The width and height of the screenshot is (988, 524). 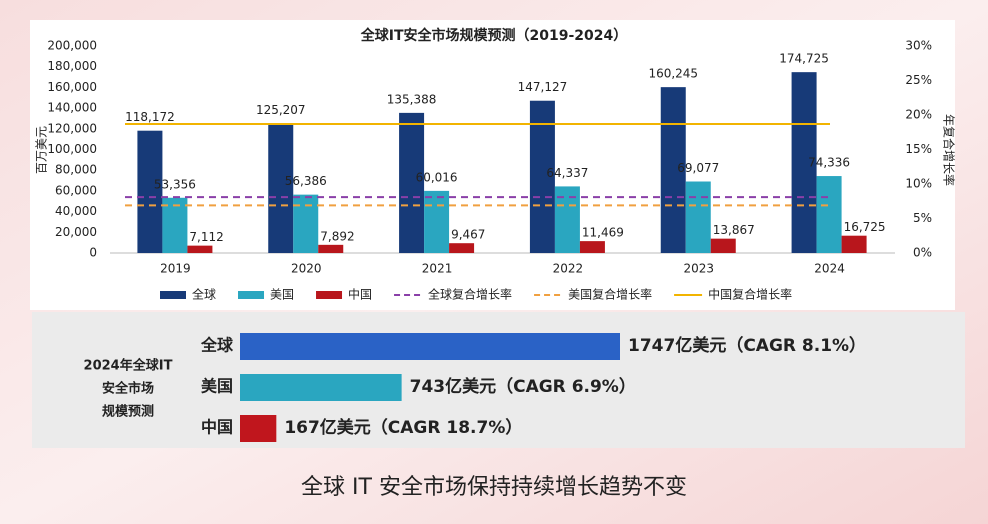 I want to click on y-tick-label: 40,000, so click(x=76, y=211).